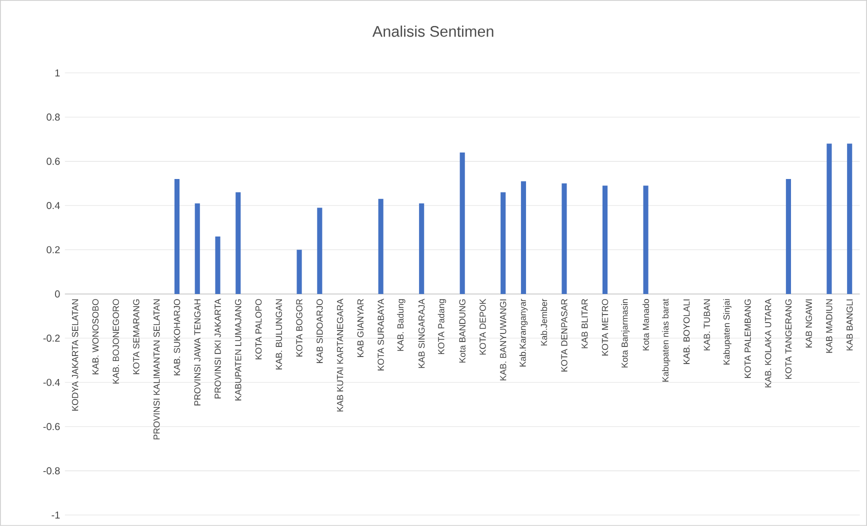  Describe the element at coordinates (625, 333) in the screenshot. I see `x-tick-label: Kota Banjarmasin` at that location.